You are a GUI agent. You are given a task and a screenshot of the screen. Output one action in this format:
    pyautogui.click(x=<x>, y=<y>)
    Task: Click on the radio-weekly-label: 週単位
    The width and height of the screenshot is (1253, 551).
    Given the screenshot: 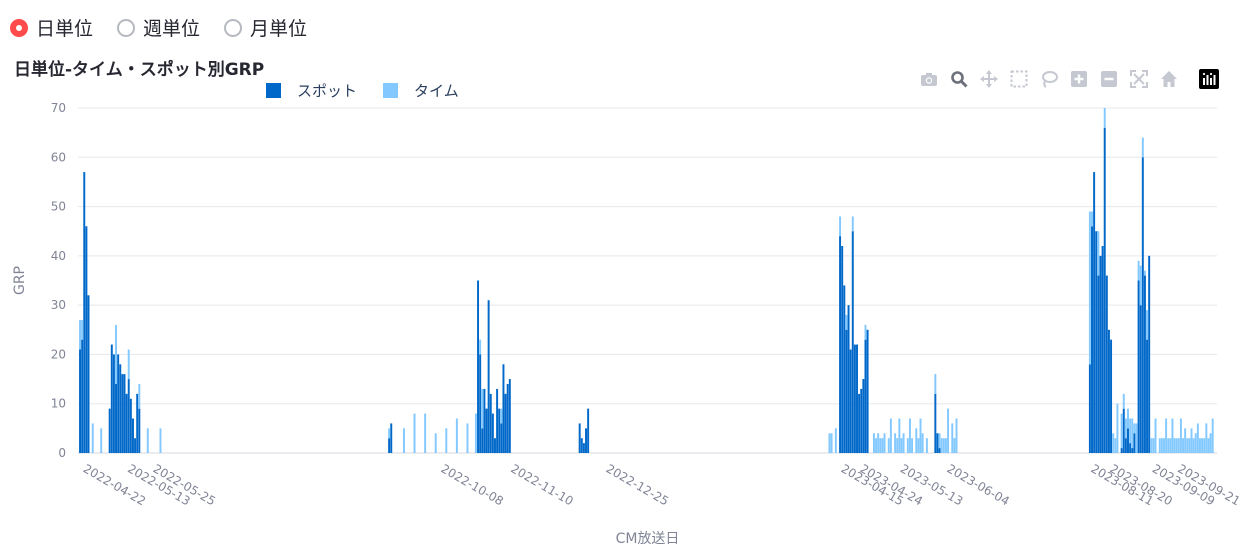 What is the action you would take?
    pyautogui.click(x=172, y=29)
    